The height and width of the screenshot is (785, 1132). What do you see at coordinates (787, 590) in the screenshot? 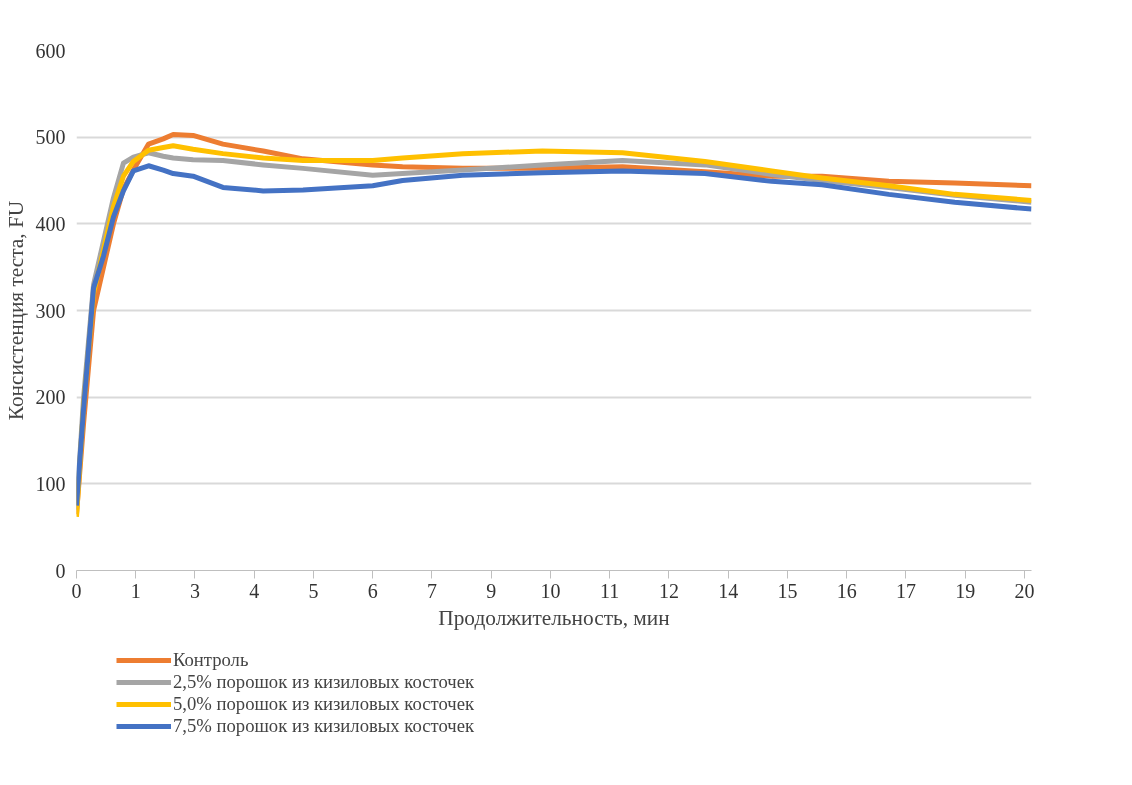
I see `x-tick-label: 15` at bounding box center [787, 590].